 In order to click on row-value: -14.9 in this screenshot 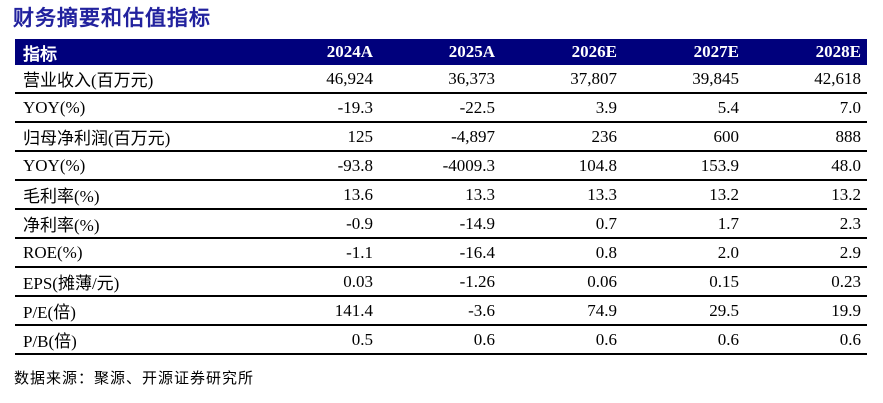, I will do `click(440, 224)`.